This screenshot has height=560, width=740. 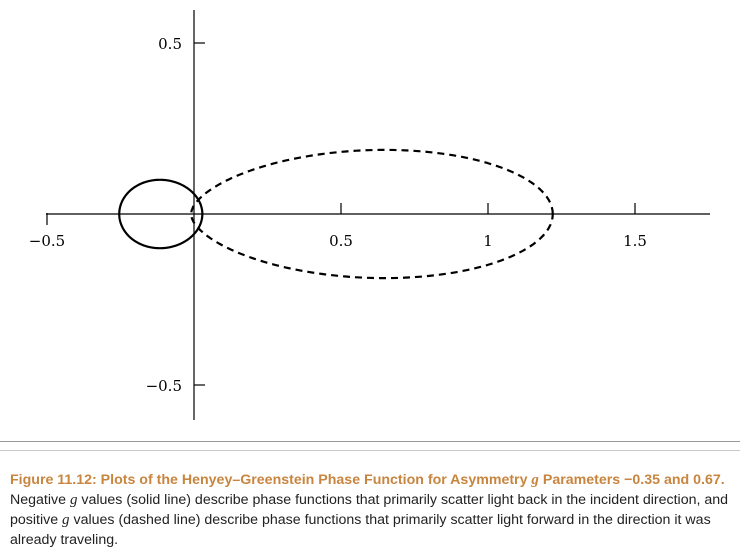 What do you see at coordinates (40, 500) in the screenshot?
I see `caption-body-text: Negative` at bounding box center [40, 500].